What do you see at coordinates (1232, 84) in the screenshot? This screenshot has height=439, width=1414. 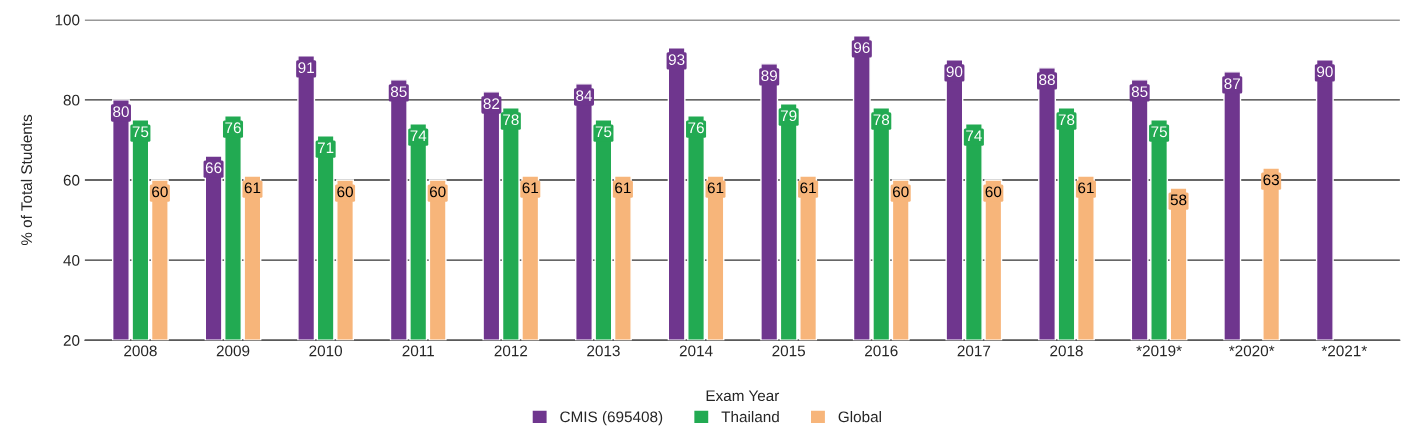 I see `data-label: 87` at bounding box center [1232, 84].